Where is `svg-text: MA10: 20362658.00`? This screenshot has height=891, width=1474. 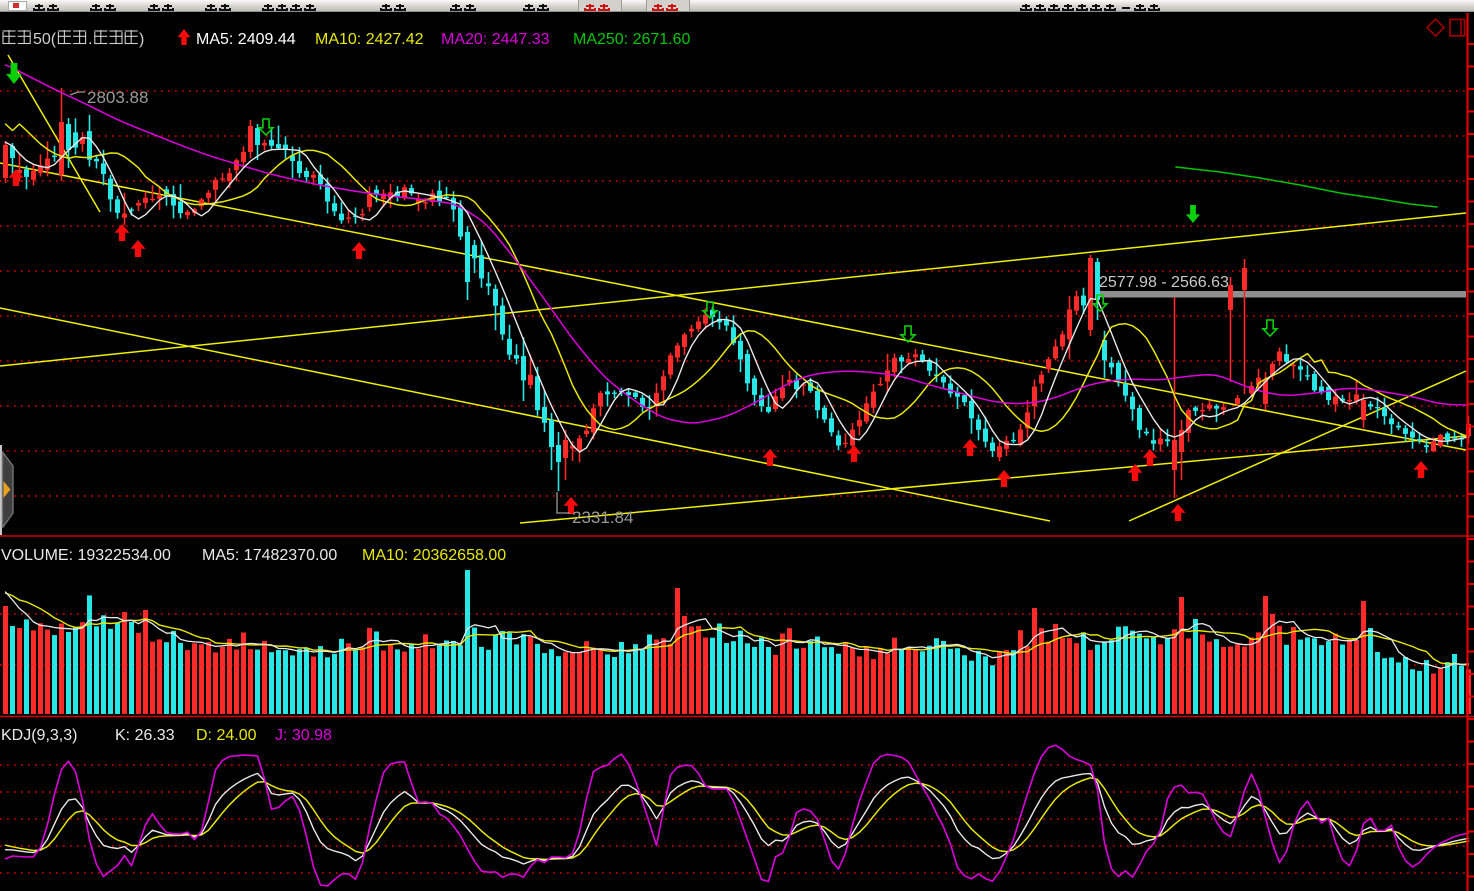
svg-text: MA10: 20362658.00 is located at coordinates (434, 555).